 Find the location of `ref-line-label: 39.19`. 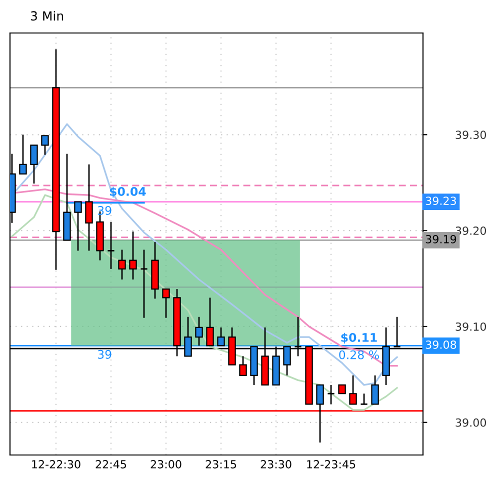

ref-line-label: 39.19 is located at coordinates (441, 239).